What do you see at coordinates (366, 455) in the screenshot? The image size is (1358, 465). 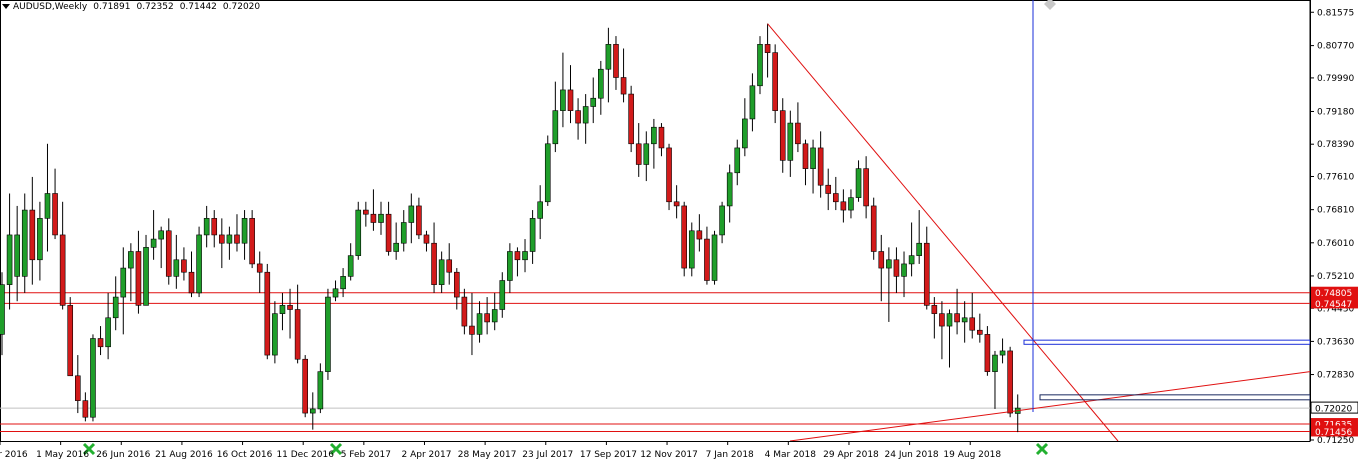 I see `x-tick-label: 5 Feb 2017` at bounding box center [366, 455].